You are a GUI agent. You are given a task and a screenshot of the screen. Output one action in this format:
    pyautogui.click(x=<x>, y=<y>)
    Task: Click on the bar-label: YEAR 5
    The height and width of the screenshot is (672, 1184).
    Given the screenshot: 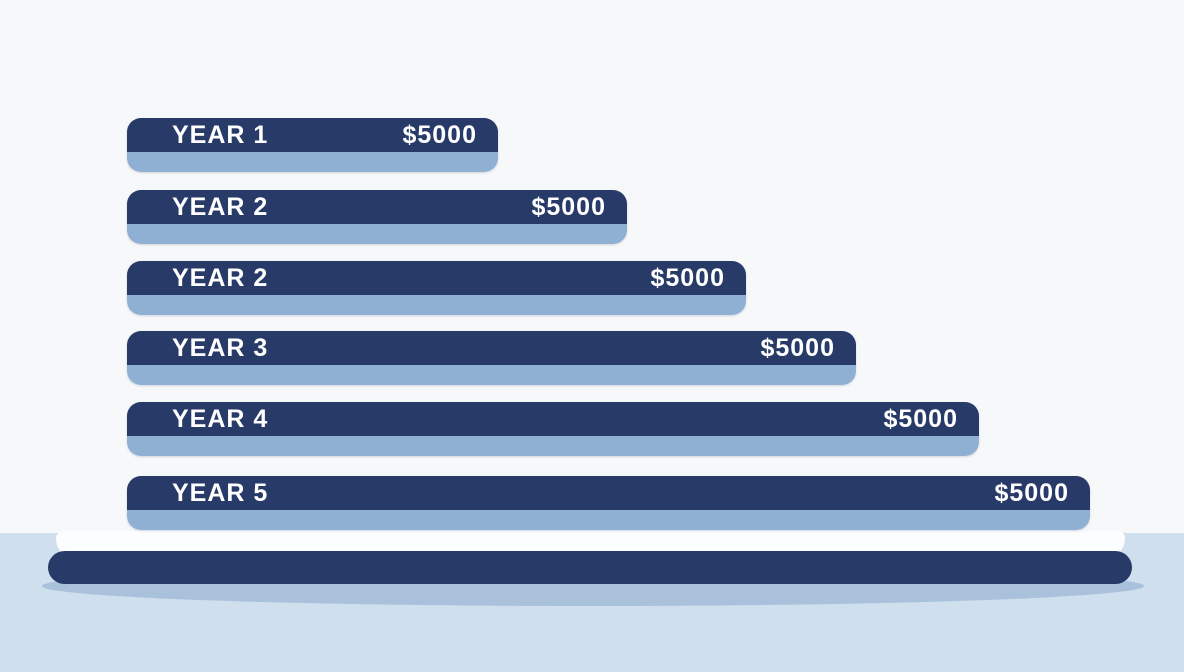 What is the action you would take?
    pyautogui.click(x=220, y=492)
    